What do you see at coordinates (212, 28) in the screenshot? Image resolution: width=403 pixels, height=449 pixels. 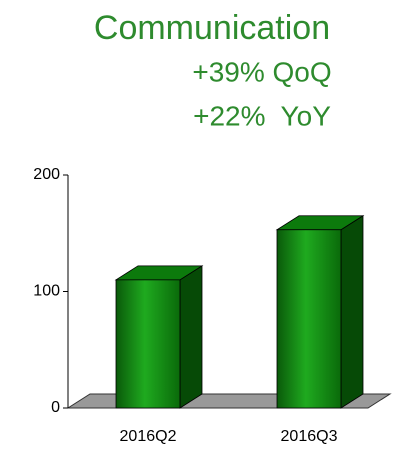 I see `chart-title: Communication` at bounding box center [212, 28].